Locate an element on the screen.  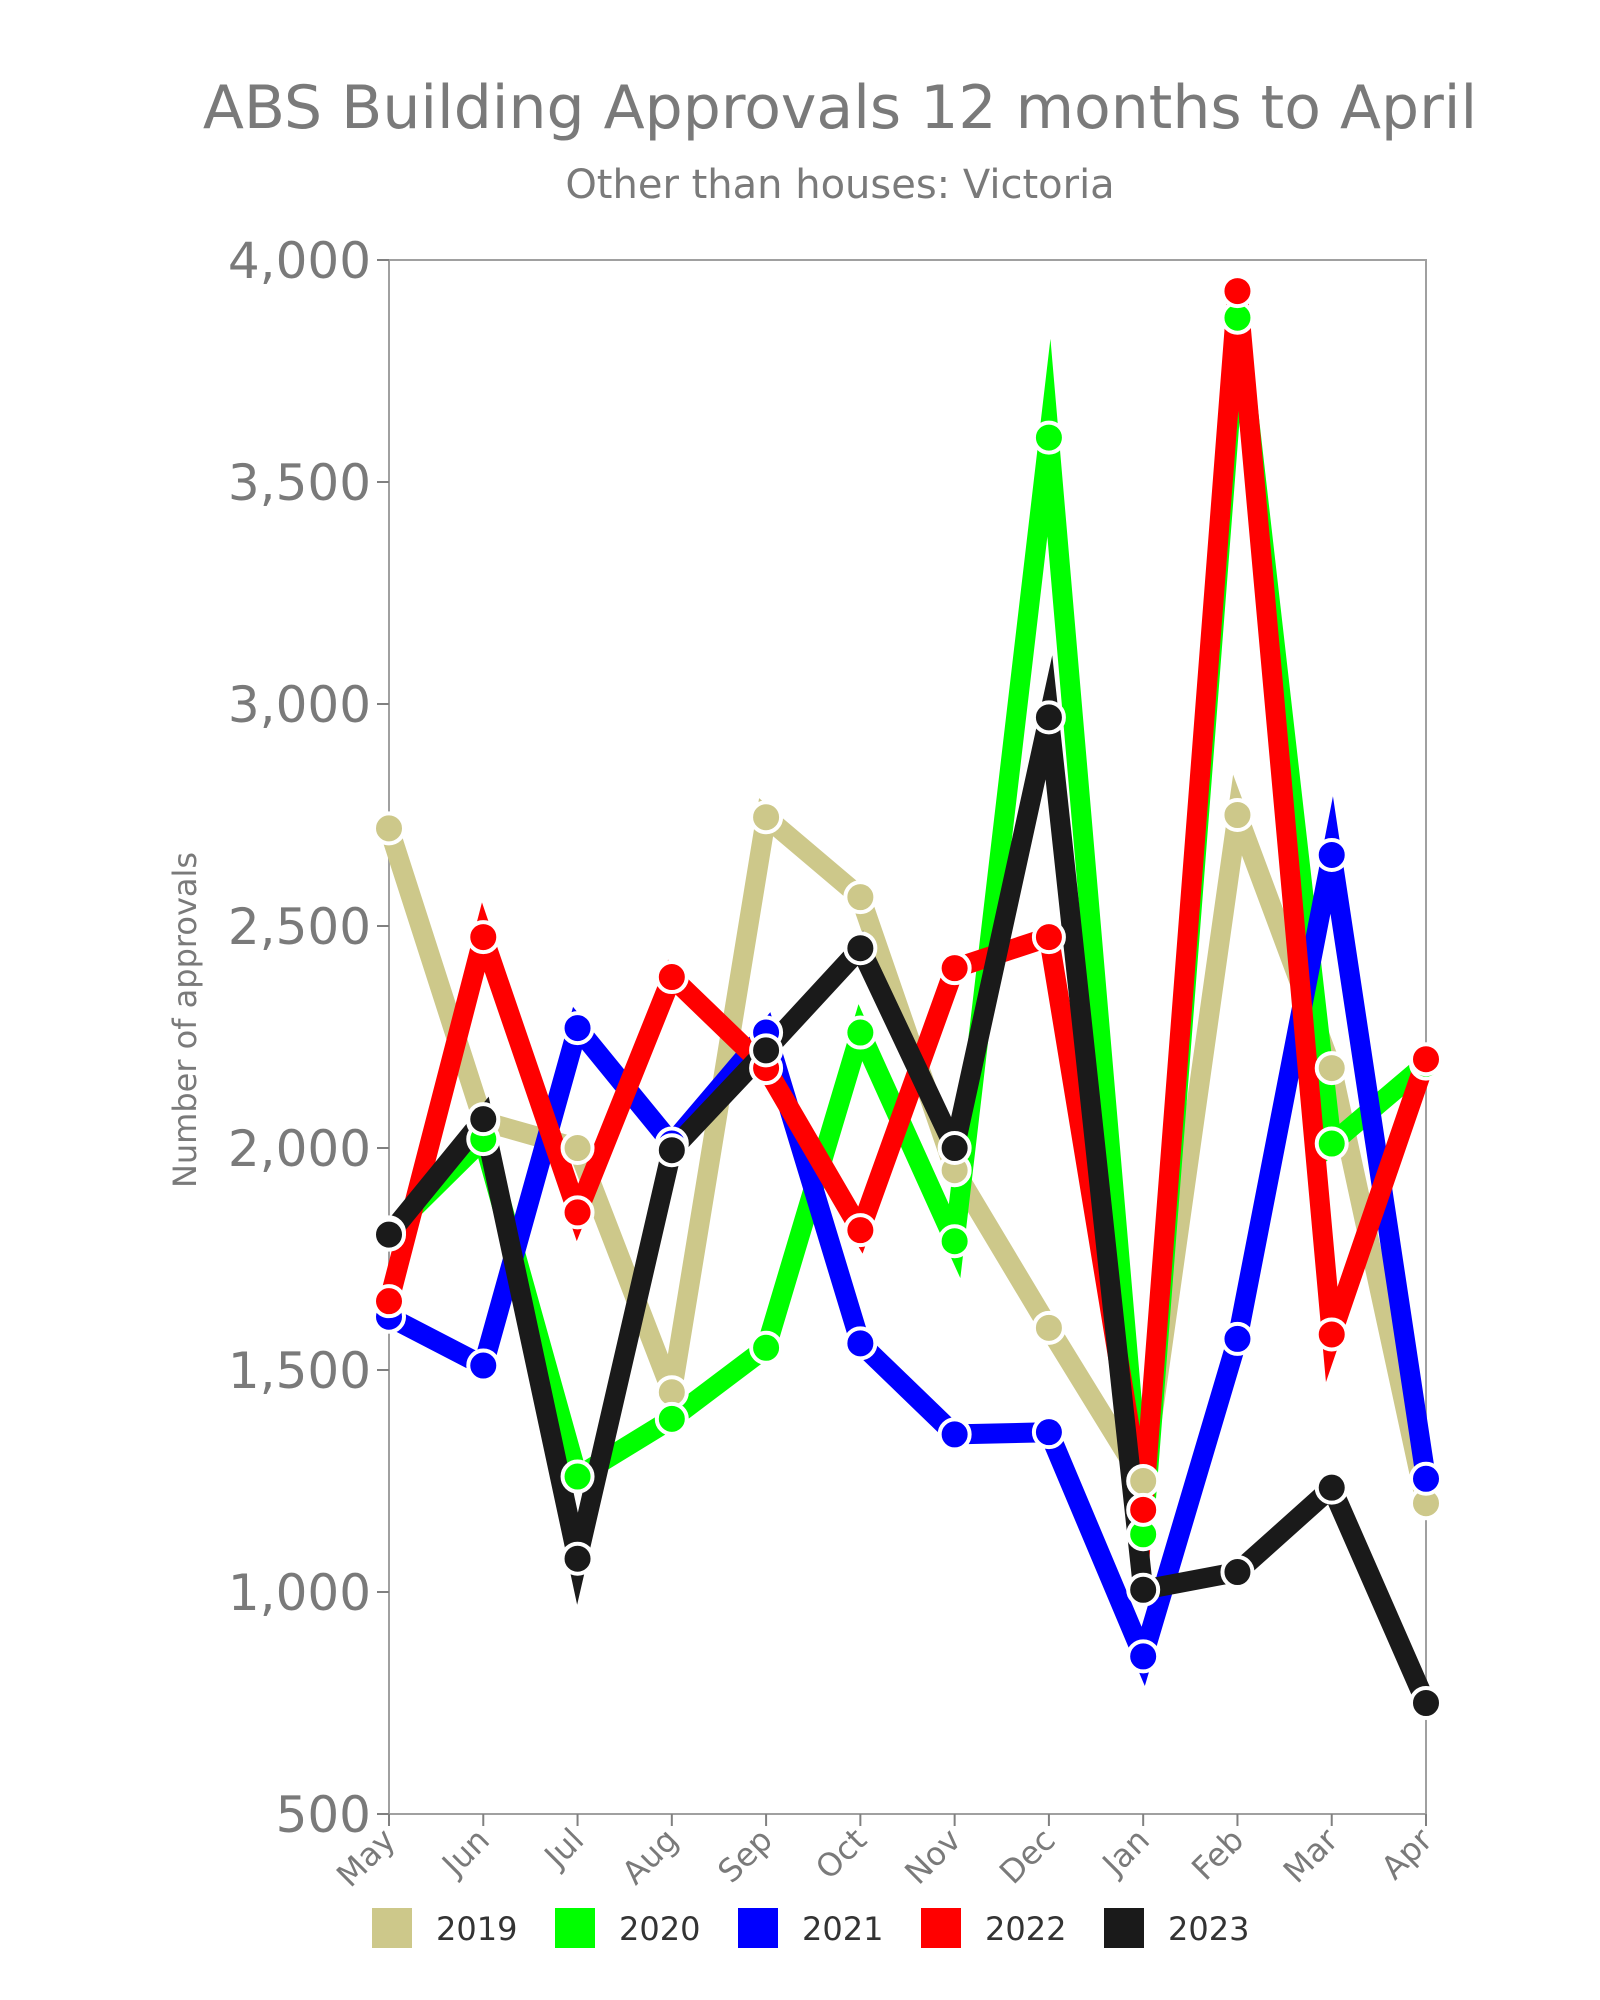
data-point-2023-Feb is located at coordinates (1237, 1572).